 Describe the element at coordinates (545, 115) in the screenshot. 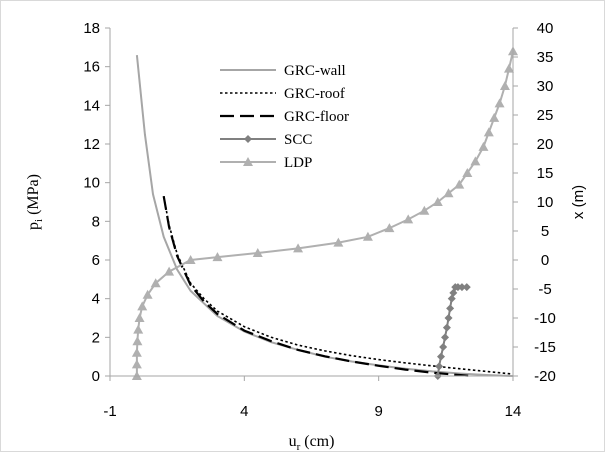

I see `y-right-tick-label: 25` at that location.